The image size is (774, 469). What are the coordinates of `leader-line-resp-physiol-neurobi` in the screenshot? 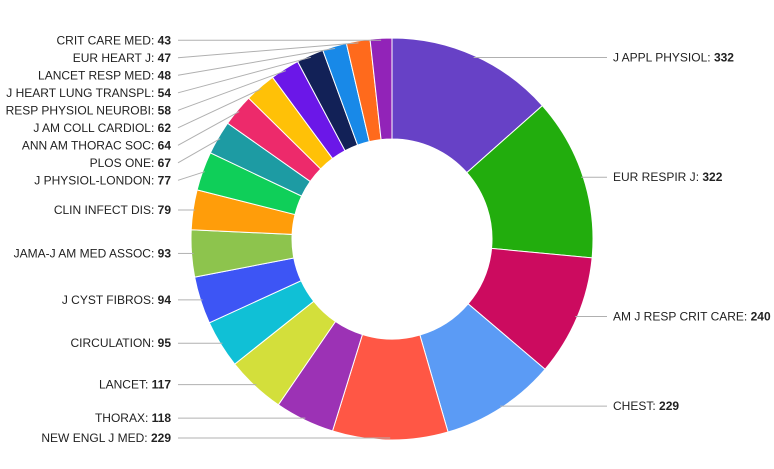 It's located at (232, 90).